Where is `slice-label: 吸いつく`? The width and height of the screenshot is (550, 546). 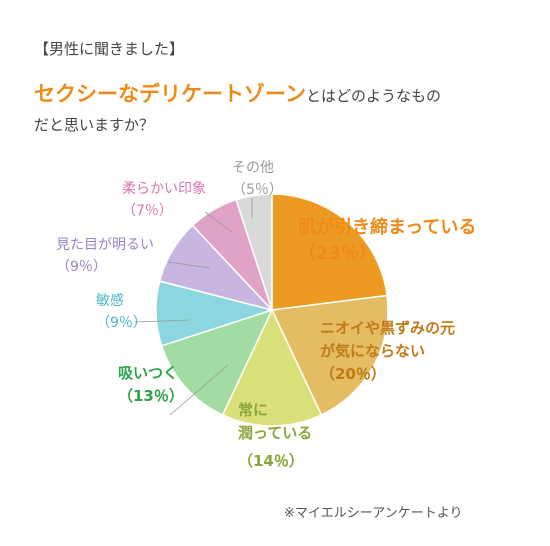
slice-label: 吸いつく is located at coordinates (148, 373).